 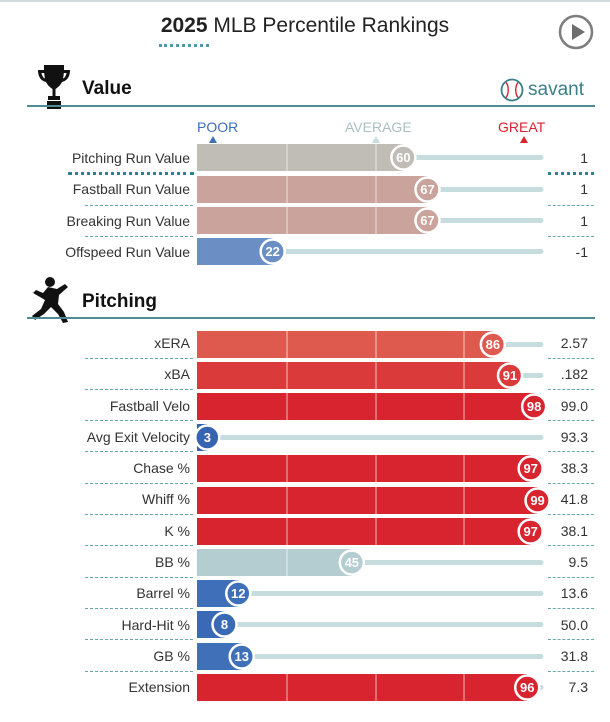 I want to click on percentile-badge-pitching-run-value, so click(x=403, y=157).